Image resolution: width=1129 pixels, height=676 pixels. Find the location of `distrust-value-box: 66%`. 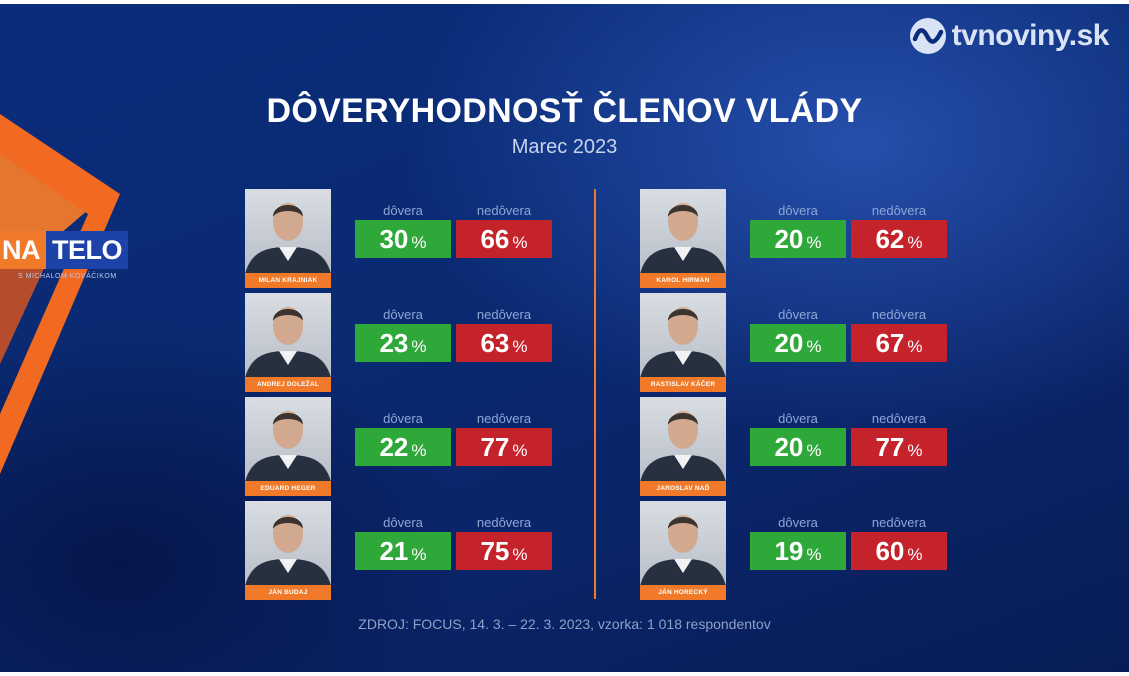

distrust-value-box: 66% is located at coordinates (504, 239).